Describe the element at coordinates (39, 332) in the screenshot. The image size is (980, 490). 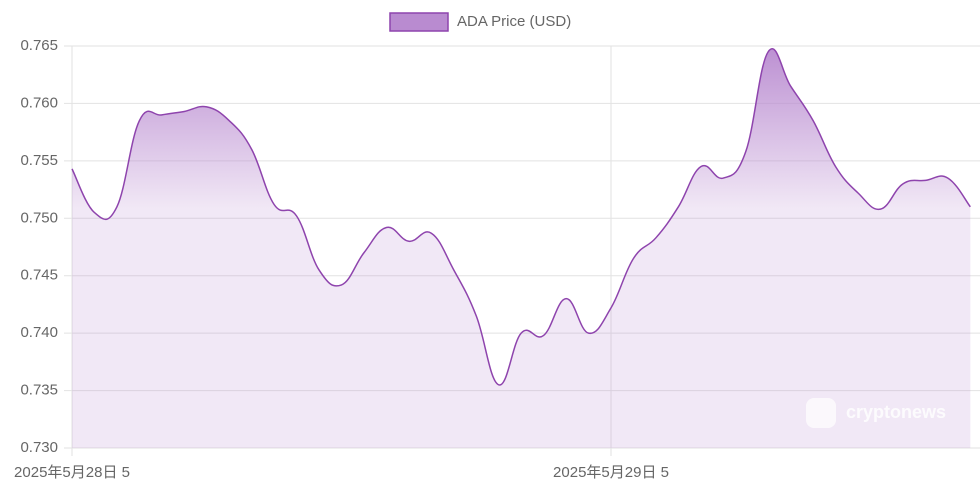
I see `y-tick-label: 0.740` at that location.